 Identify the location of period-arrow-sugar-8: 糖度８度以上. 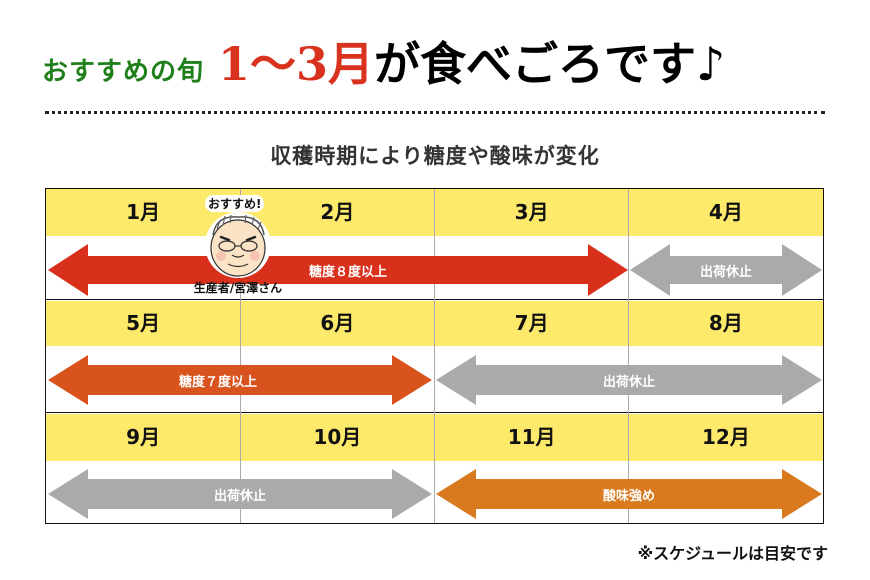
(338, 270).